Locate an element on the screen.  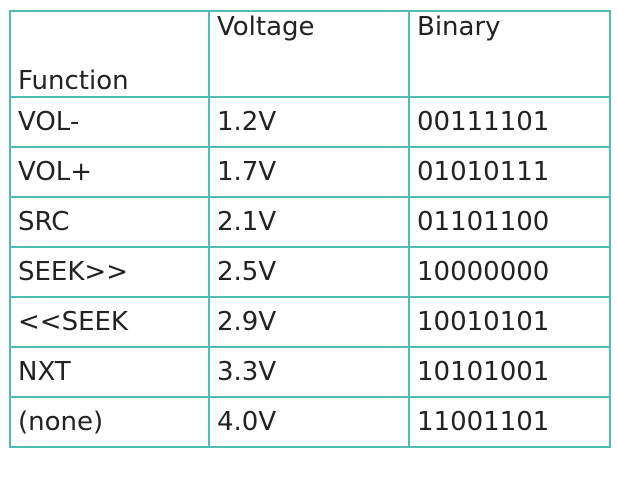
table-row: <<SEEK 2.9V 10010101 is located at coordinates (310, 322).